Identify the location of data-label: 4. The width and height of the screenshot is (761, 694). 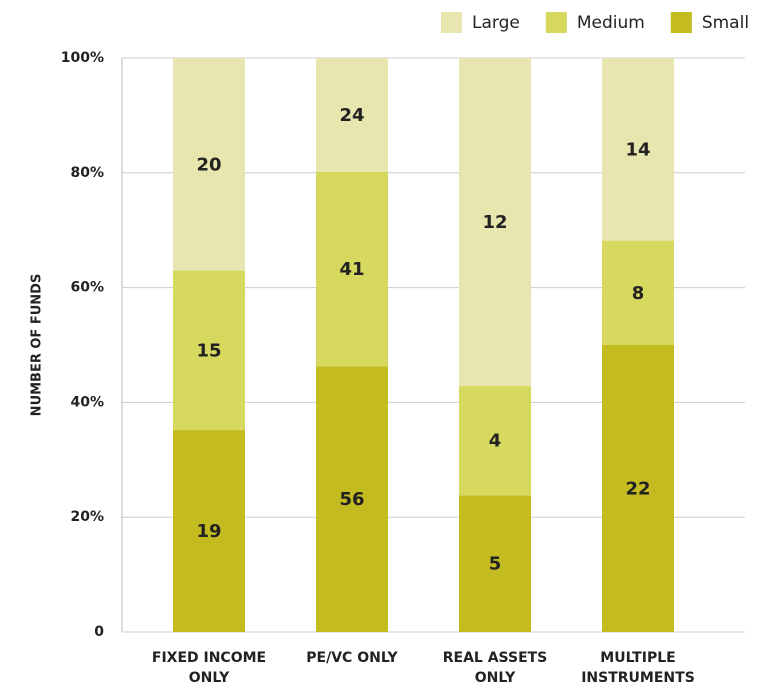
(495, 441).